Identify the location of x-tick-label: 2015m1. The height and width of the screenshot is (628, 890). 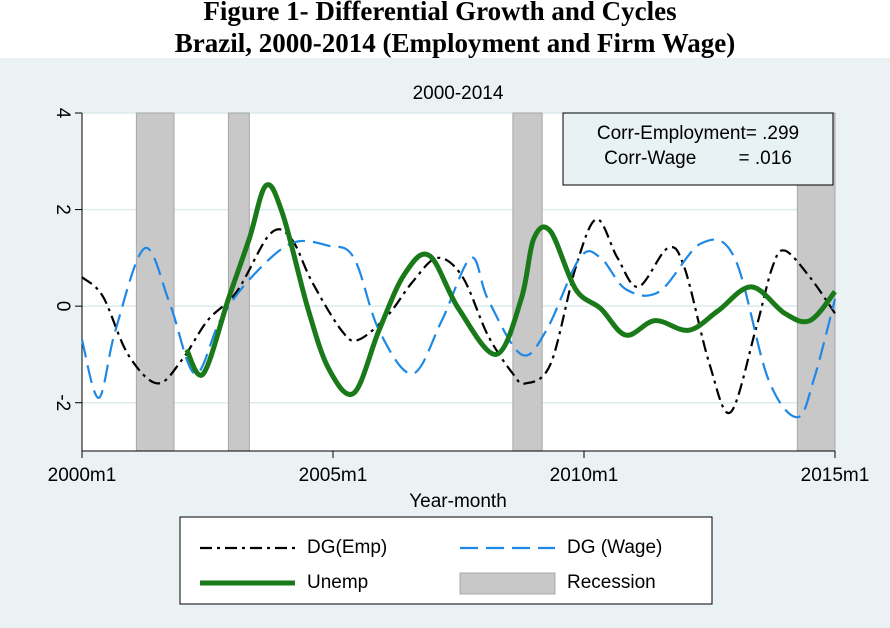
(835, 475).